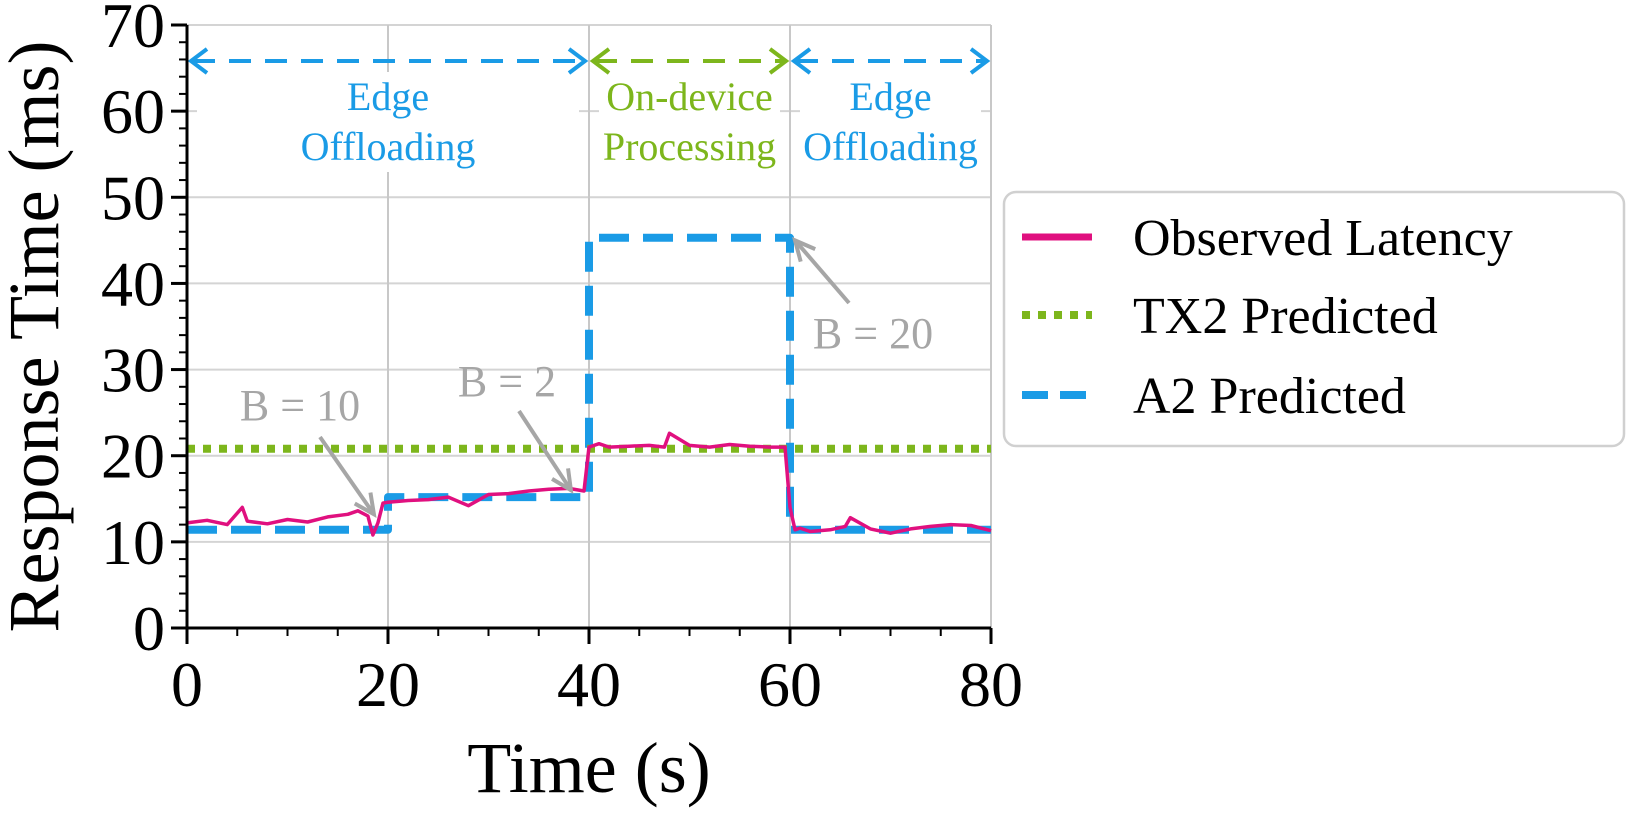  Describe the element at coordinates (133, 30) in the screenshot. I see `y-tick-label: 70` at that location.